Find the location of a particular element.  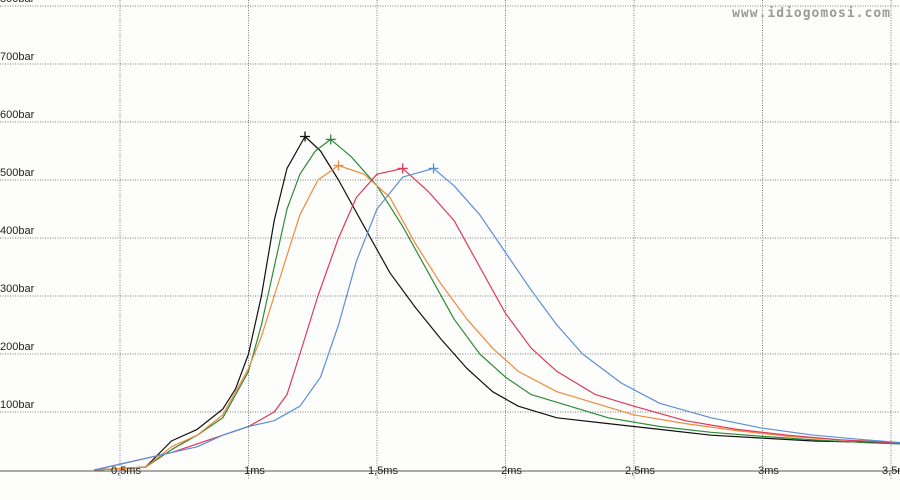

y-tick-label: 600bar is located at coordinates (17, 115).